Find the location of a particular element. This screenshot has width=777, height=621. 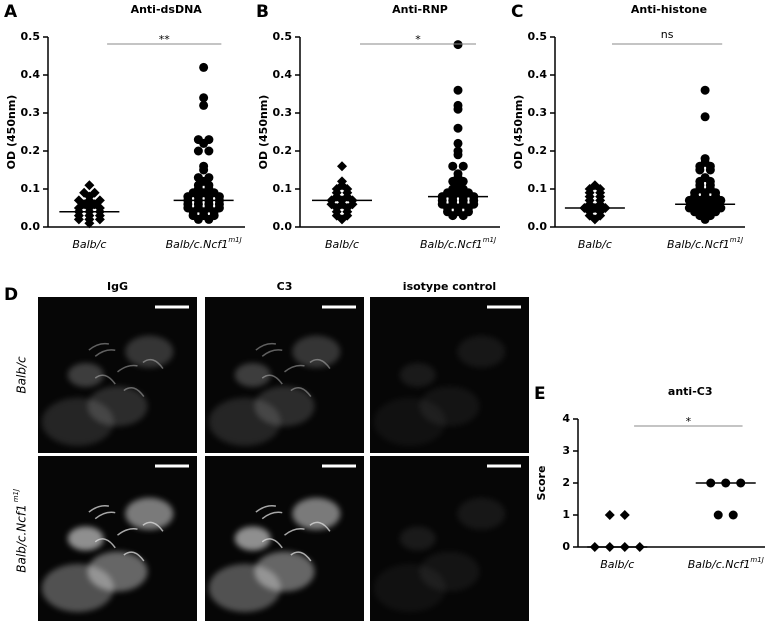

row-label-superscript: m1J is located at coordinates (16, 495).